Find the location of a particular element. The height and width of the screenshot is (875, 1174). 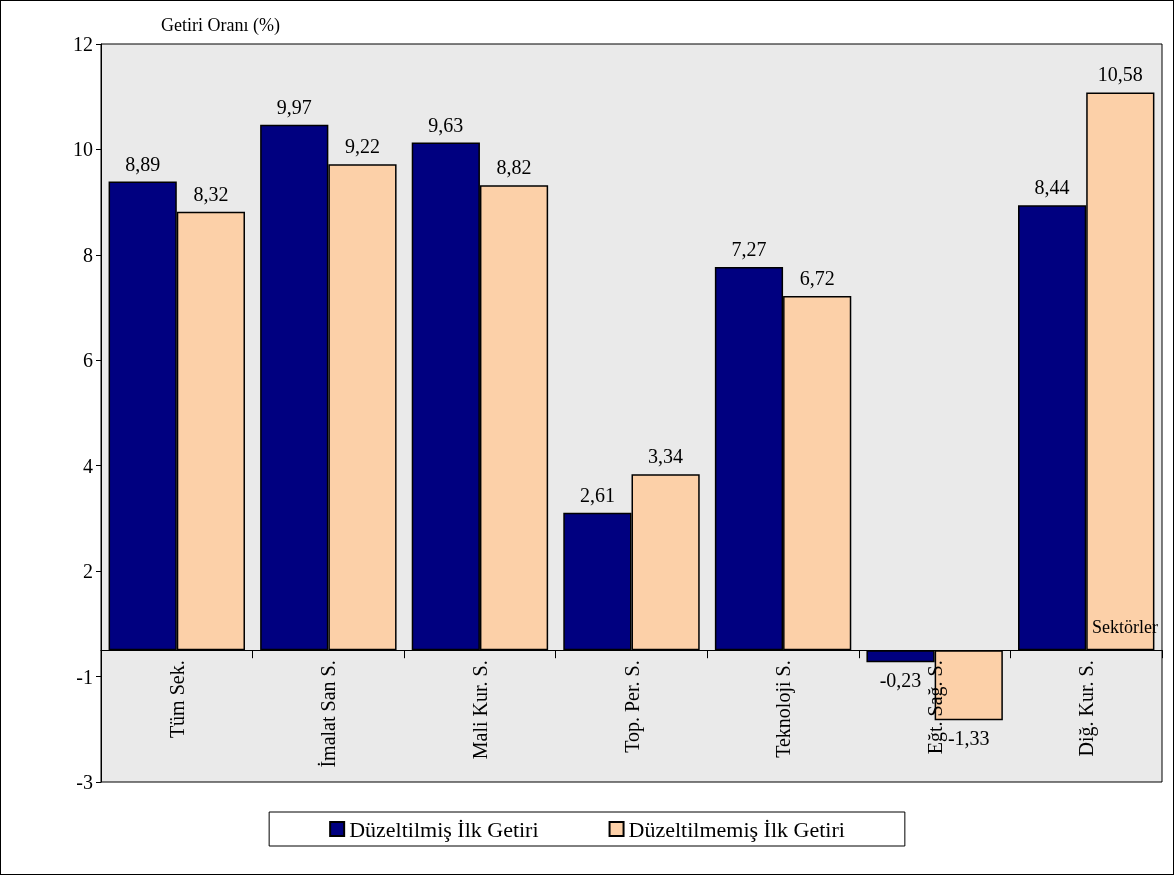

x-tick-label: Diğ. Kur. S. is located at coordinates (1087, 708).